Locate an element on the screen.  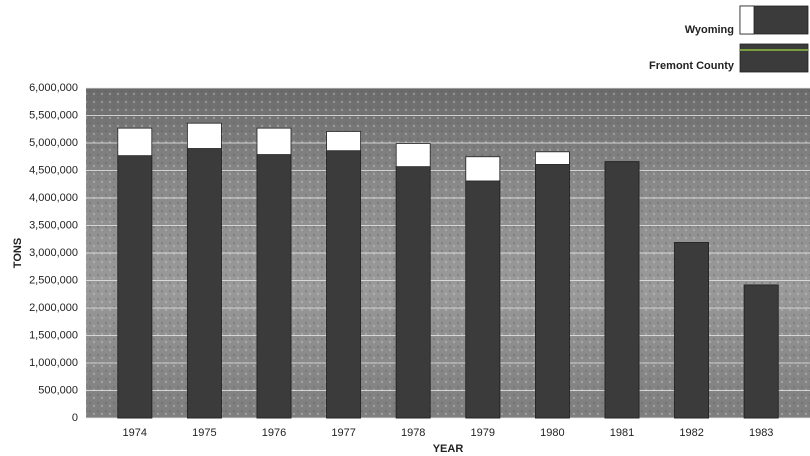
y-tick-label: 4,000,000 is located at coordinates (53, 198).